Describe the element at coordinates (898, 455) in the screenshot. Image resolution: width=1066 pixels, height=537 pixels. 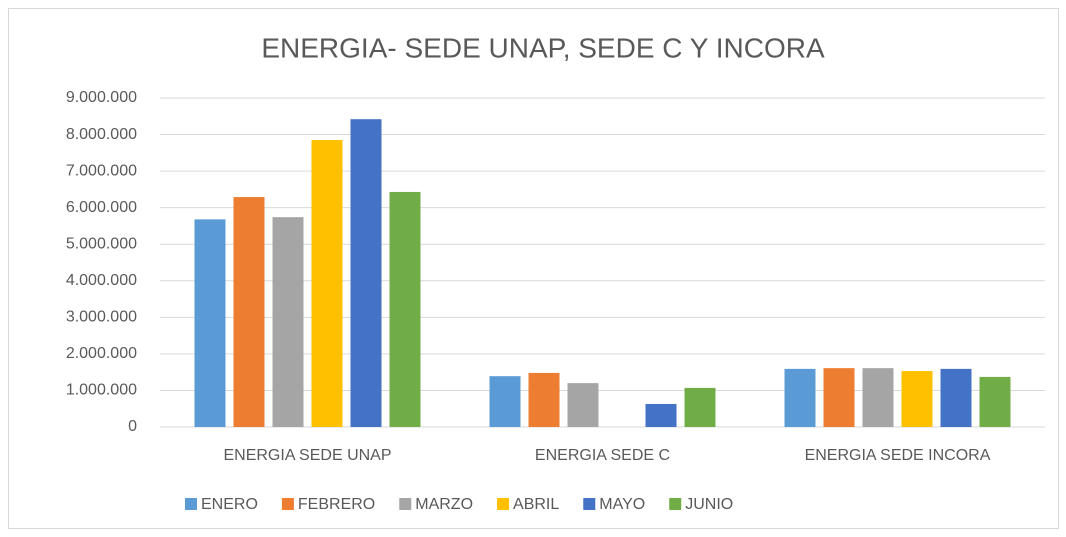
I see `x-tick-label: ENERGIA SEDE INCORA` at that location.